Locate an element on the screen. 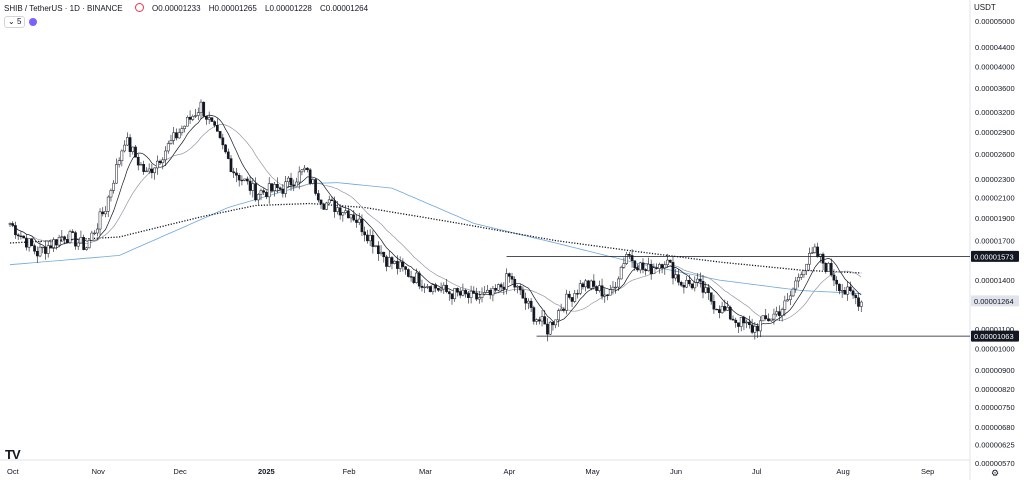 Image resolution: width=1024 pixels, height=480 pixels. x-tick-label: May is located at coordinates (592, 471).